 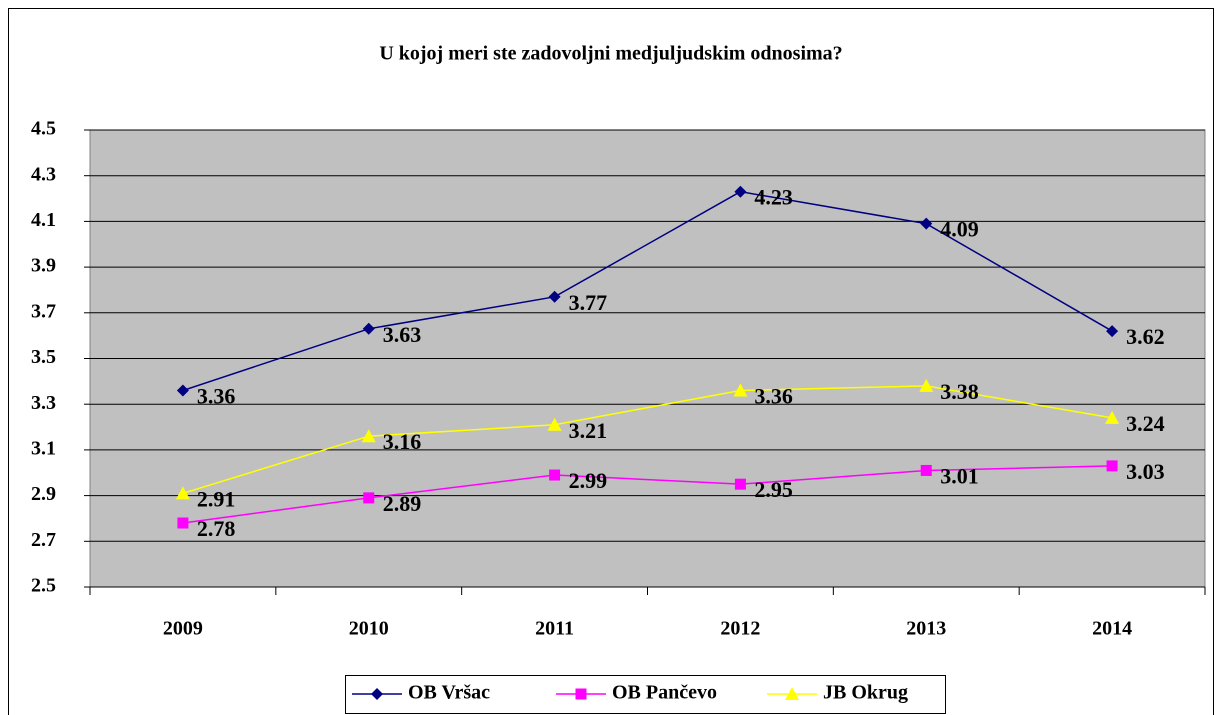 What do you see at coordinates (43, 357) in the screenshot?
I see `y-tick-label: 3.5` at bounding box center [43, 357].